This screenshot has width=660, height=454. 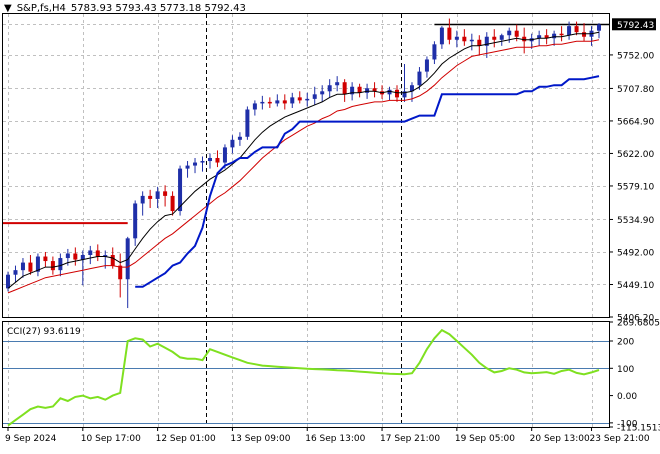 What do you see at coordinates (627, 424) in the screenshot?
I see `cci-tick-label: -100` at bounding box center [627, 424].